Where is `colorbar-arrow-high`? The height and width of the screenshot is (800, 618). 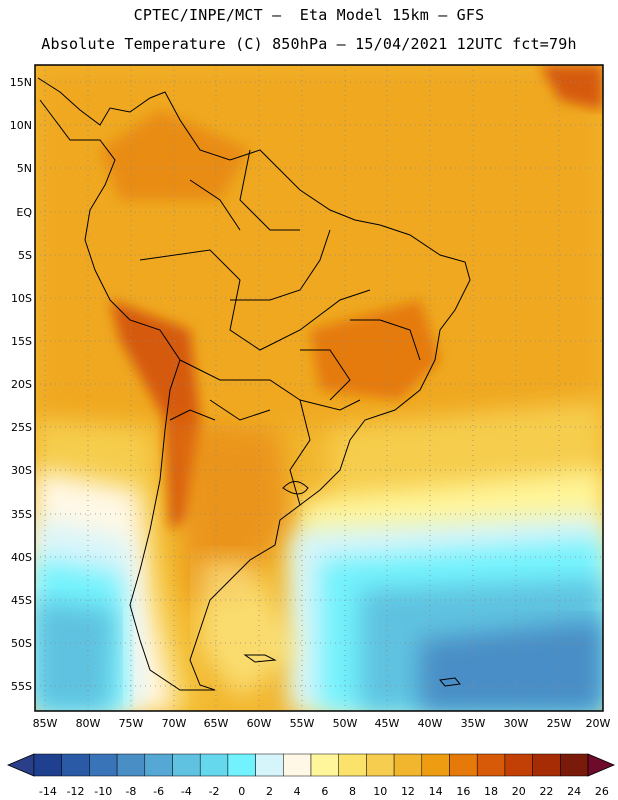 colorbar-arrow-high is located at coordinates (601, 765).